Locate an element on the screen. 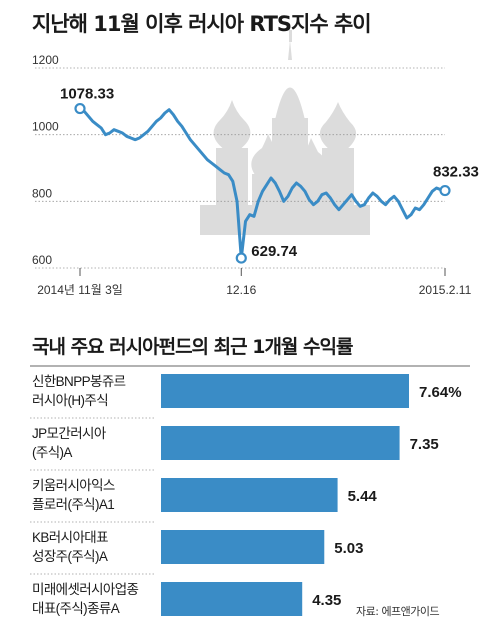 The height and width of the screenshot is (630, 480). fund-name-label: (주식)A is located at coordinates (52, 452).